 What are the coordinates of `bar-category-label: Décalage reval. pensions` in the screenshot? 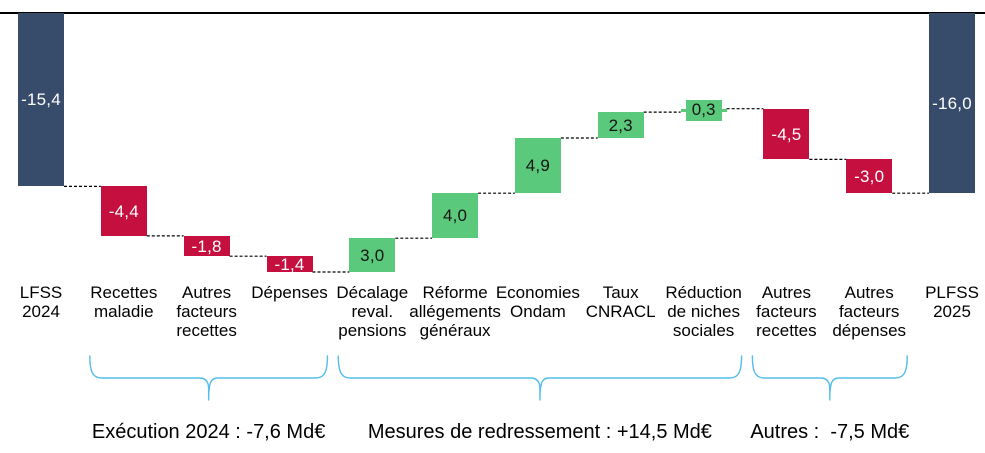 It's located at (372, 311).